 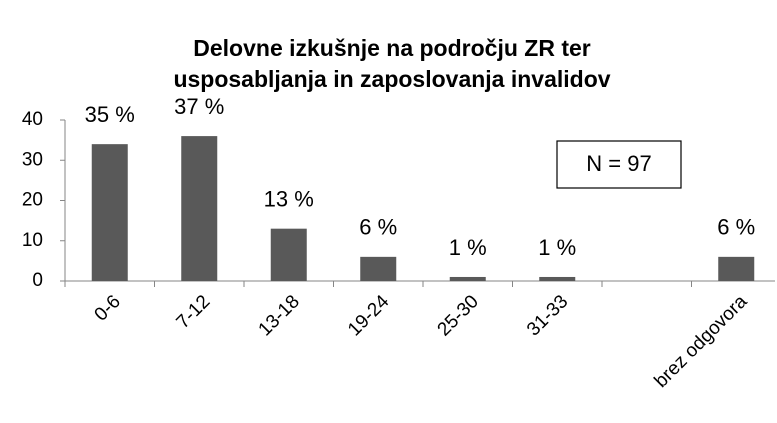 I want to click on x-tick-label: 7-12, so click(x=194, y=312).